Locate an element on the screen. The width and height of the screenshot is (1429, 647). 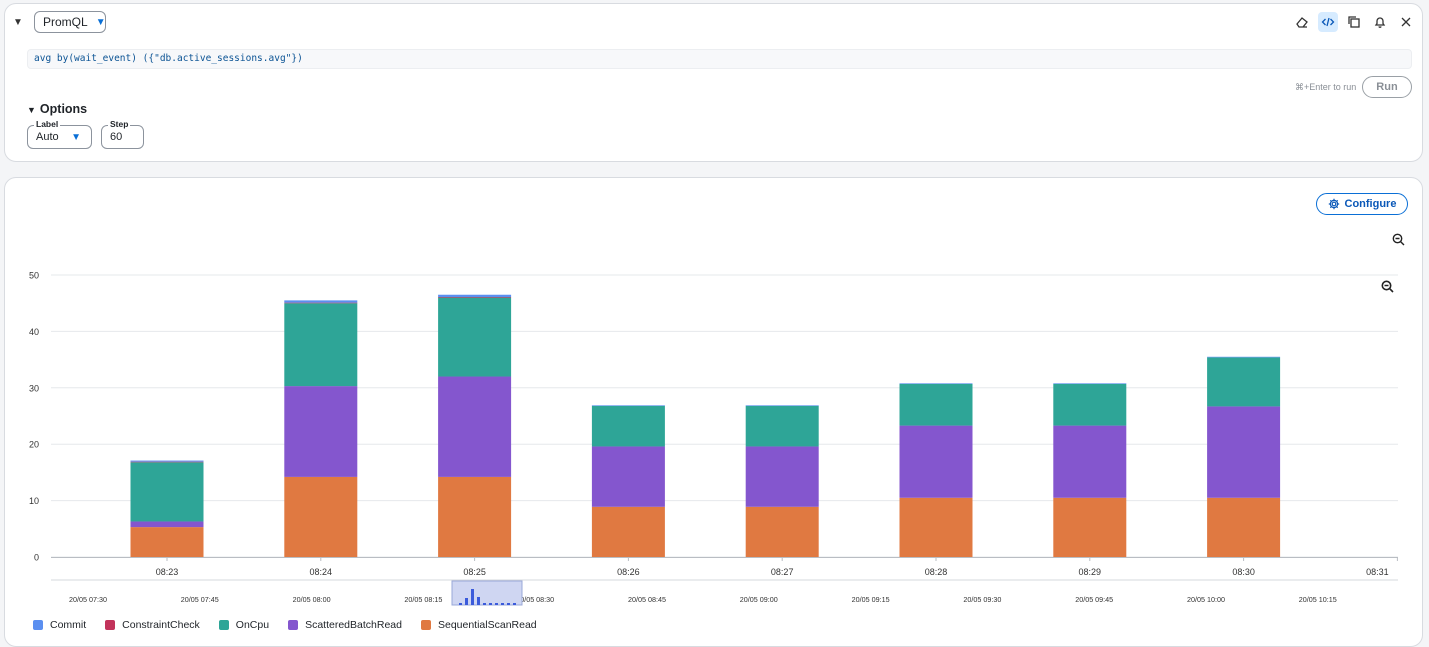
language-select: PromQL ▼ is located at coordinates (70, 22).